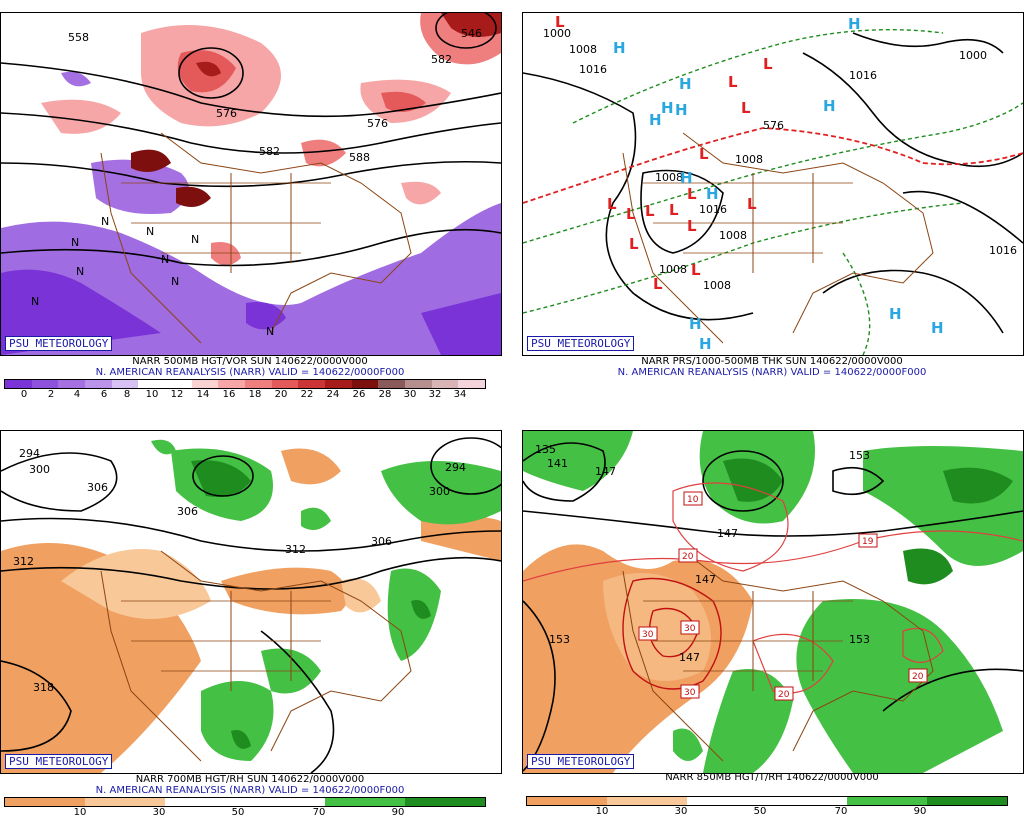 The height and width of the screenshot is (830, 1024). What do you see at coordinates (359, 394) in the screenshot?
I see `tick-label: 26` at bounding box center [359, 394].